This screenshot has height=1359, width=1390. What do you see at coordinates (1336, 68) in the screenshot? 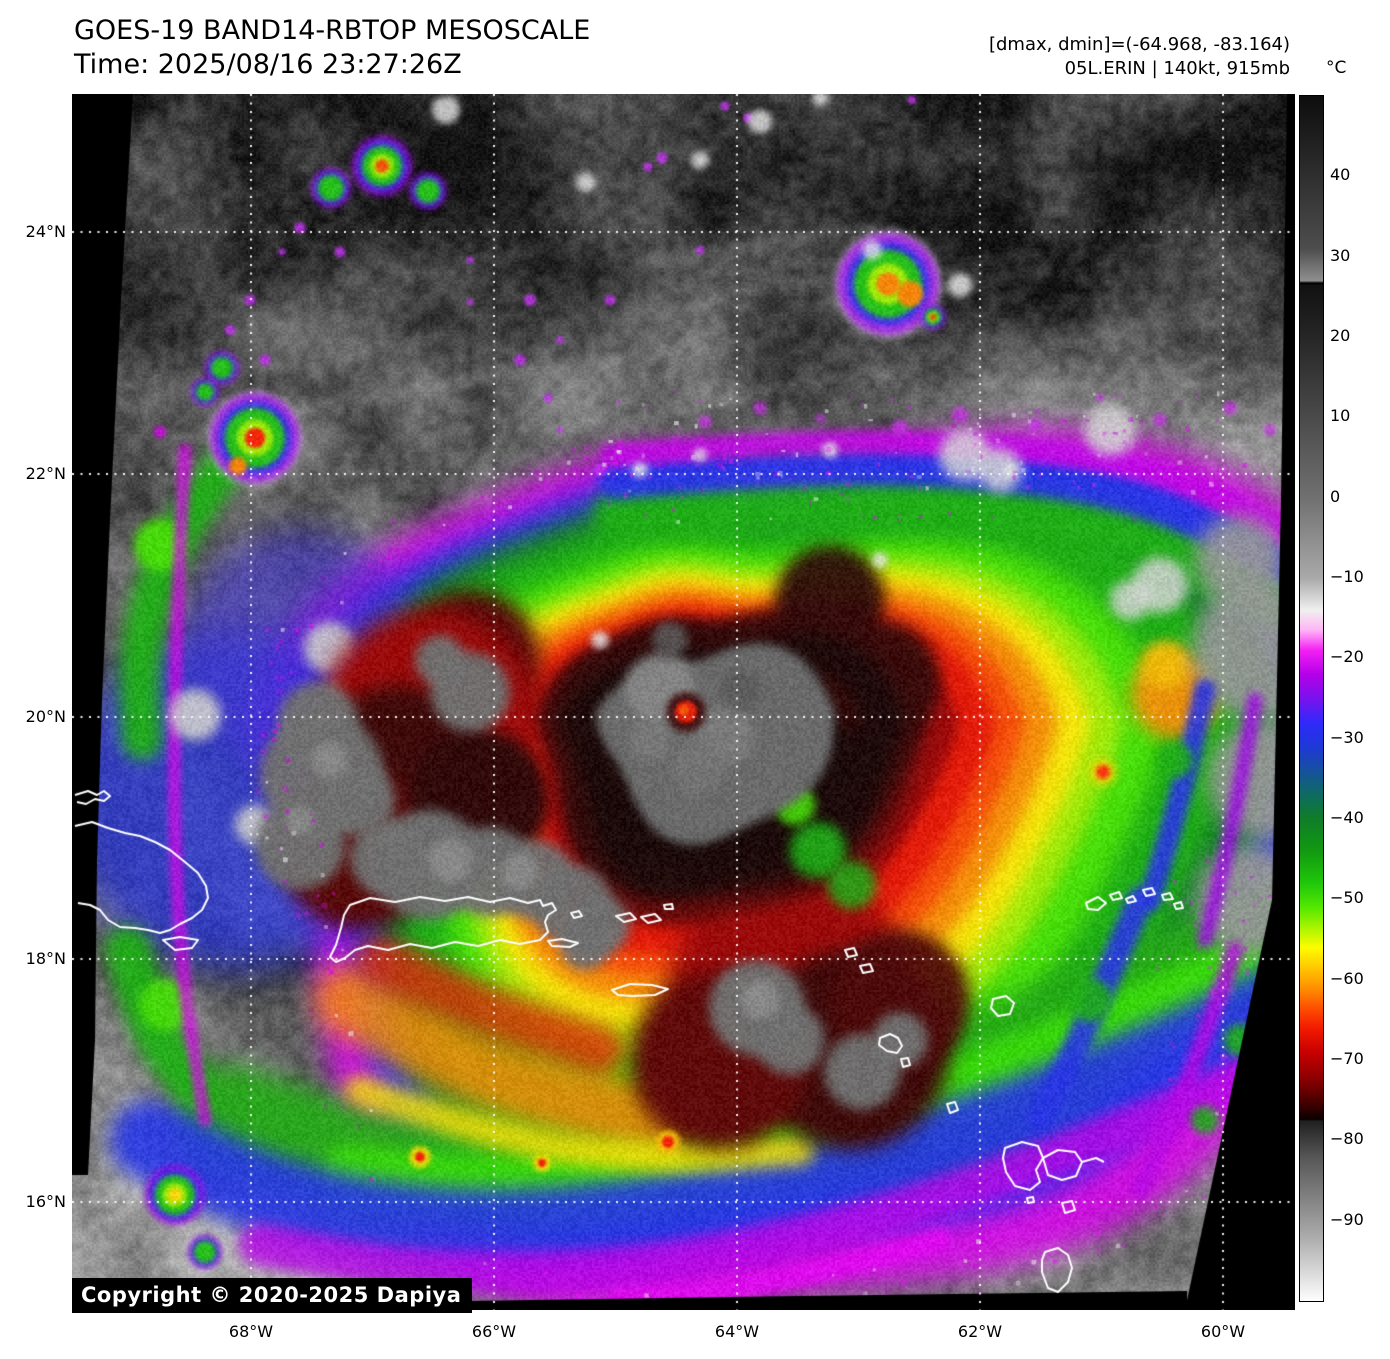
I see `colorbar-unit-label: °C` at bounding box center [1336, 68].